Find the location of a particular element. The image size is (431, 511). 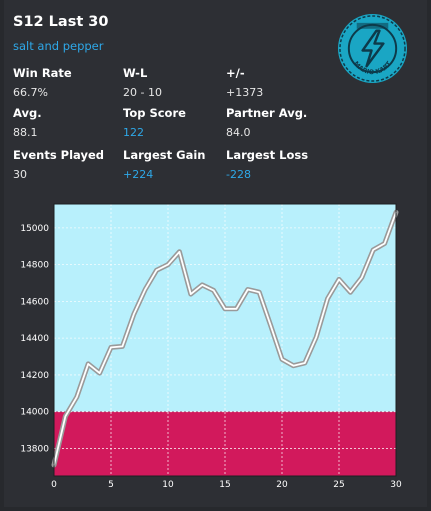

top-score-link: 122 is located at coordinates (133, 132).